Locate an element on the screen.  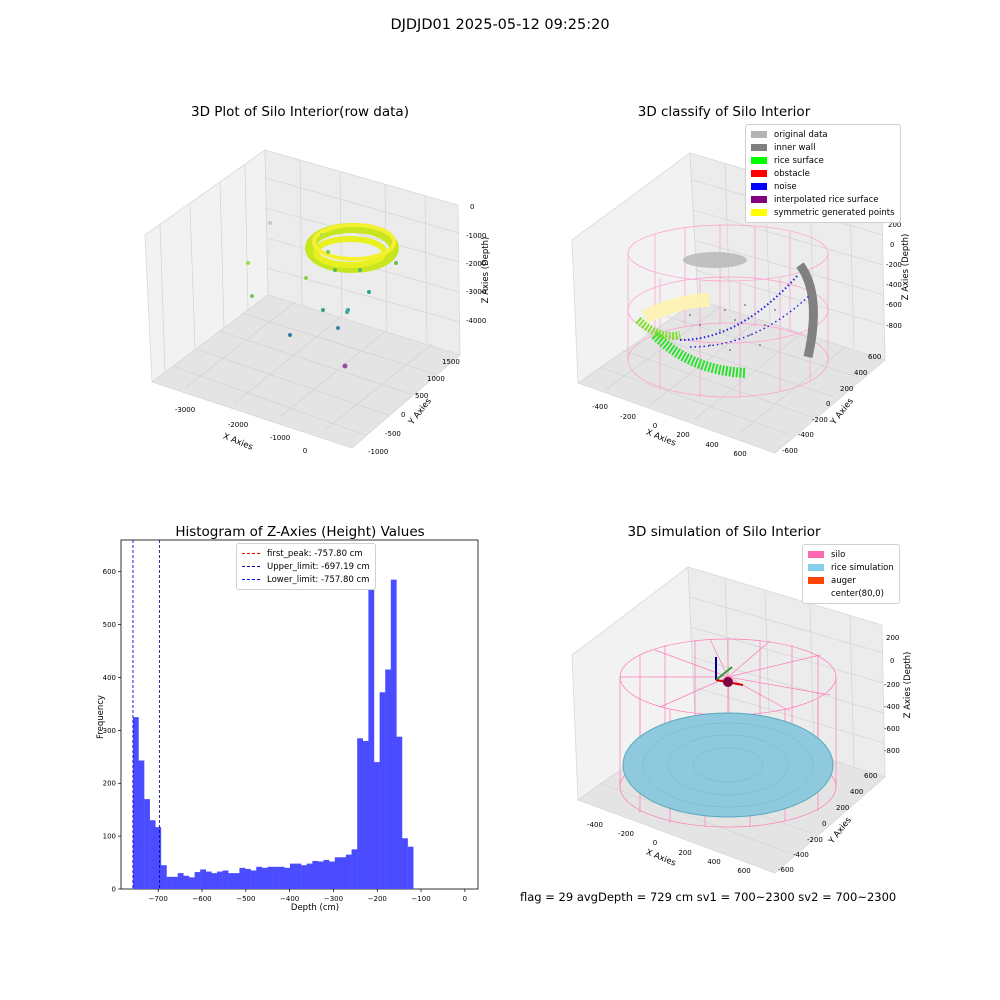
legend-label: obstacle is located at coordinates (792, 173).